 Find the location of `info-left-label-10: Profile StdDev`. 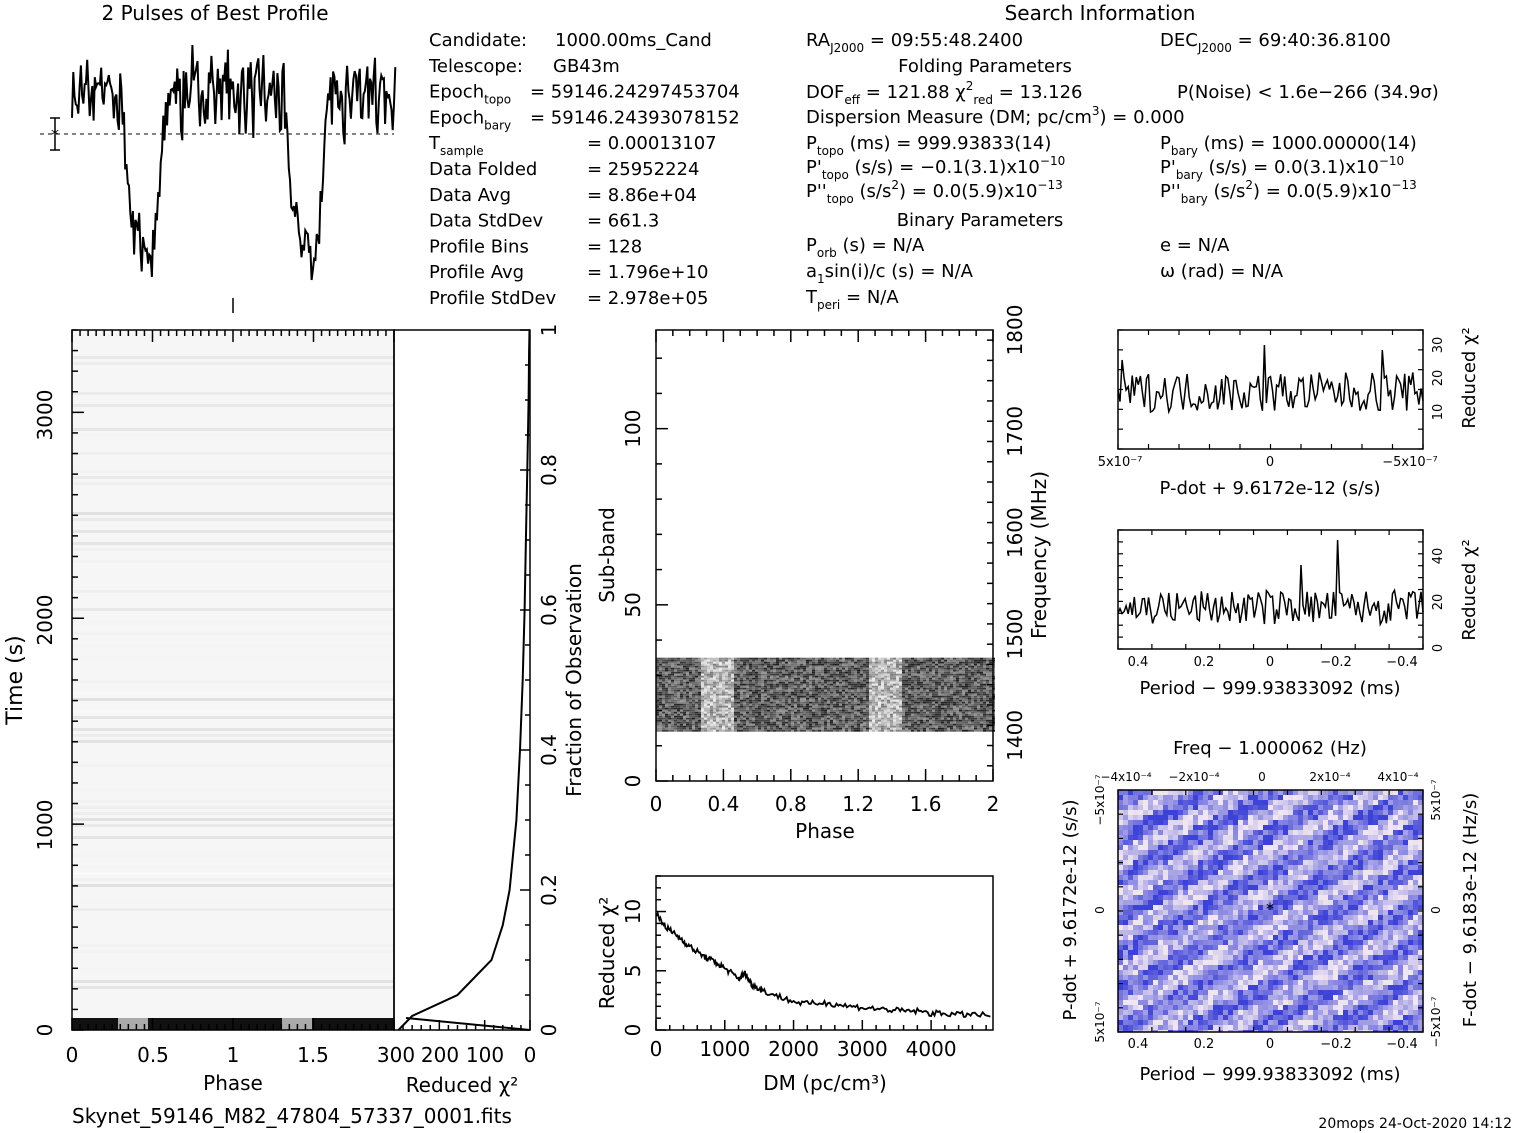

info-left-label-10: Profile StdDev is located at coordinates (493, 298).